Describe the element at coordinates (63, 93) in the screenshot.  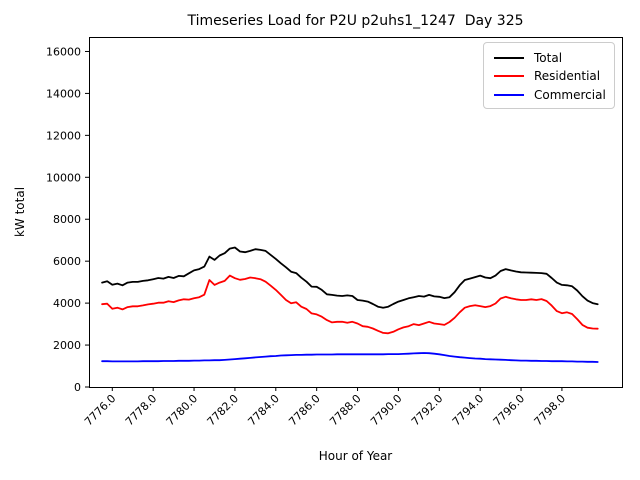
I see `y-tick-label: 14000` at that location.